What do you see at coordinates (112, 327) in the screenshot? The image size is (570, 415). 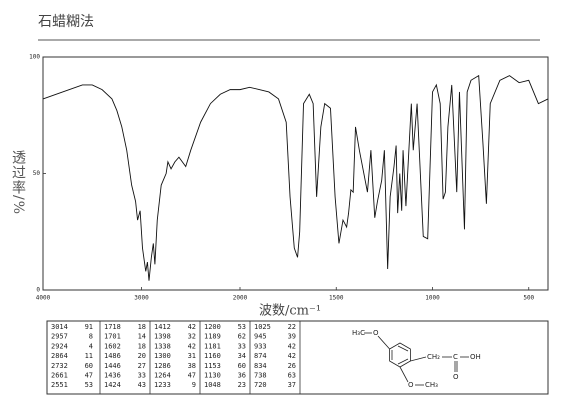 I see `peak-wavenumber: 1718` at bounding box center [112, 327].